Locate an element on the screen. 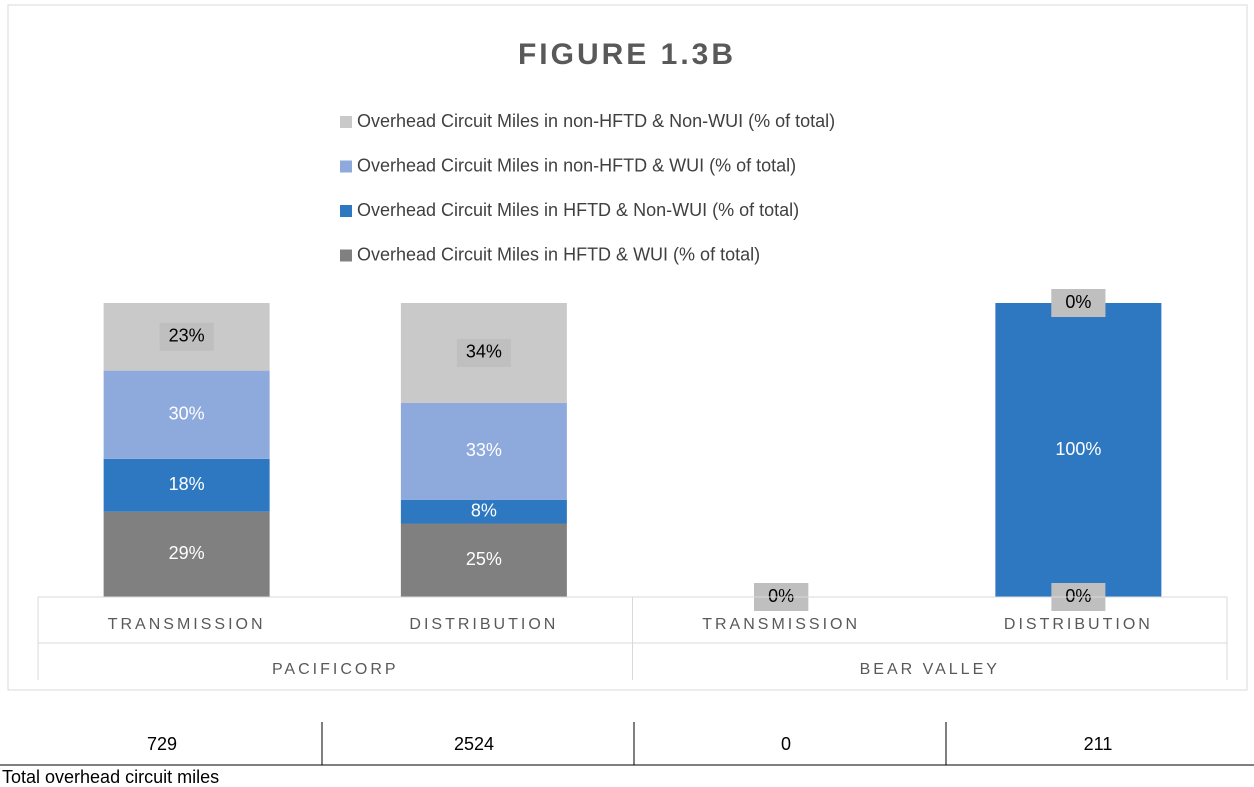 Image resolution: width=1254 pixels, height=787 pixels. data-label: 8% is located at coordinates (484, 510).